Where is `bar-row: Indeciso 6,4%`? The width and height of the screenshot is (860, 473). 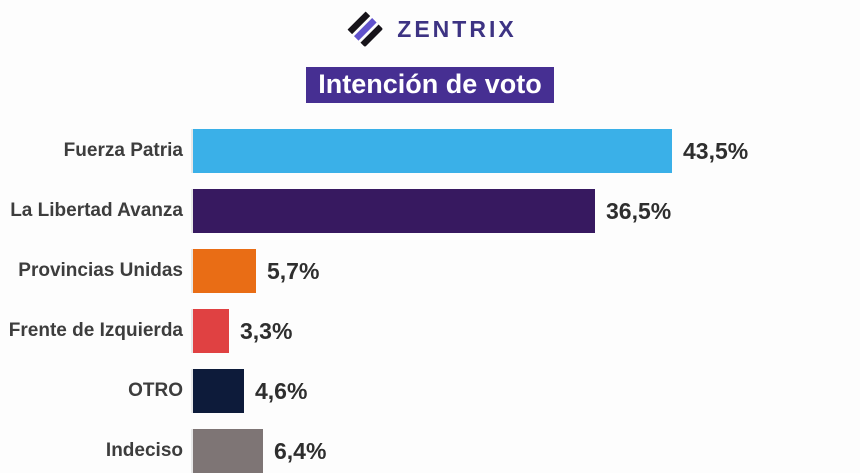
bar-row: Indeciso 6,4% is located at coordinates (430, 451).